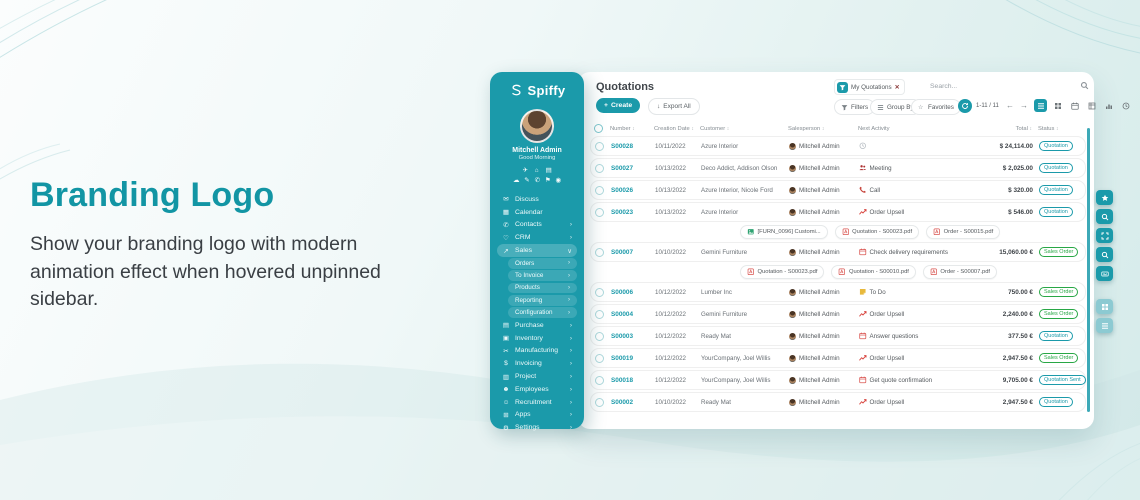 Image resolution: width=1140 pixels, height=500 pixels. Describe the element at coordinates (537, 199) in the screenshot. I see `sidebar-item-discuss: ✉ Discuss` at that location.